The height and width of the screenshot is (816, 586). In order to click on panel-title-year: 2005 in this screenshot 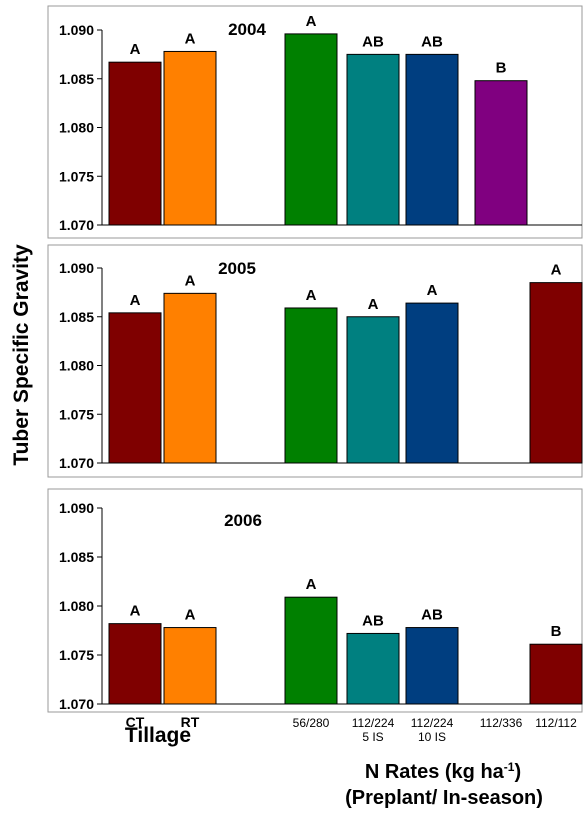, I will do `click(237, 268)`.